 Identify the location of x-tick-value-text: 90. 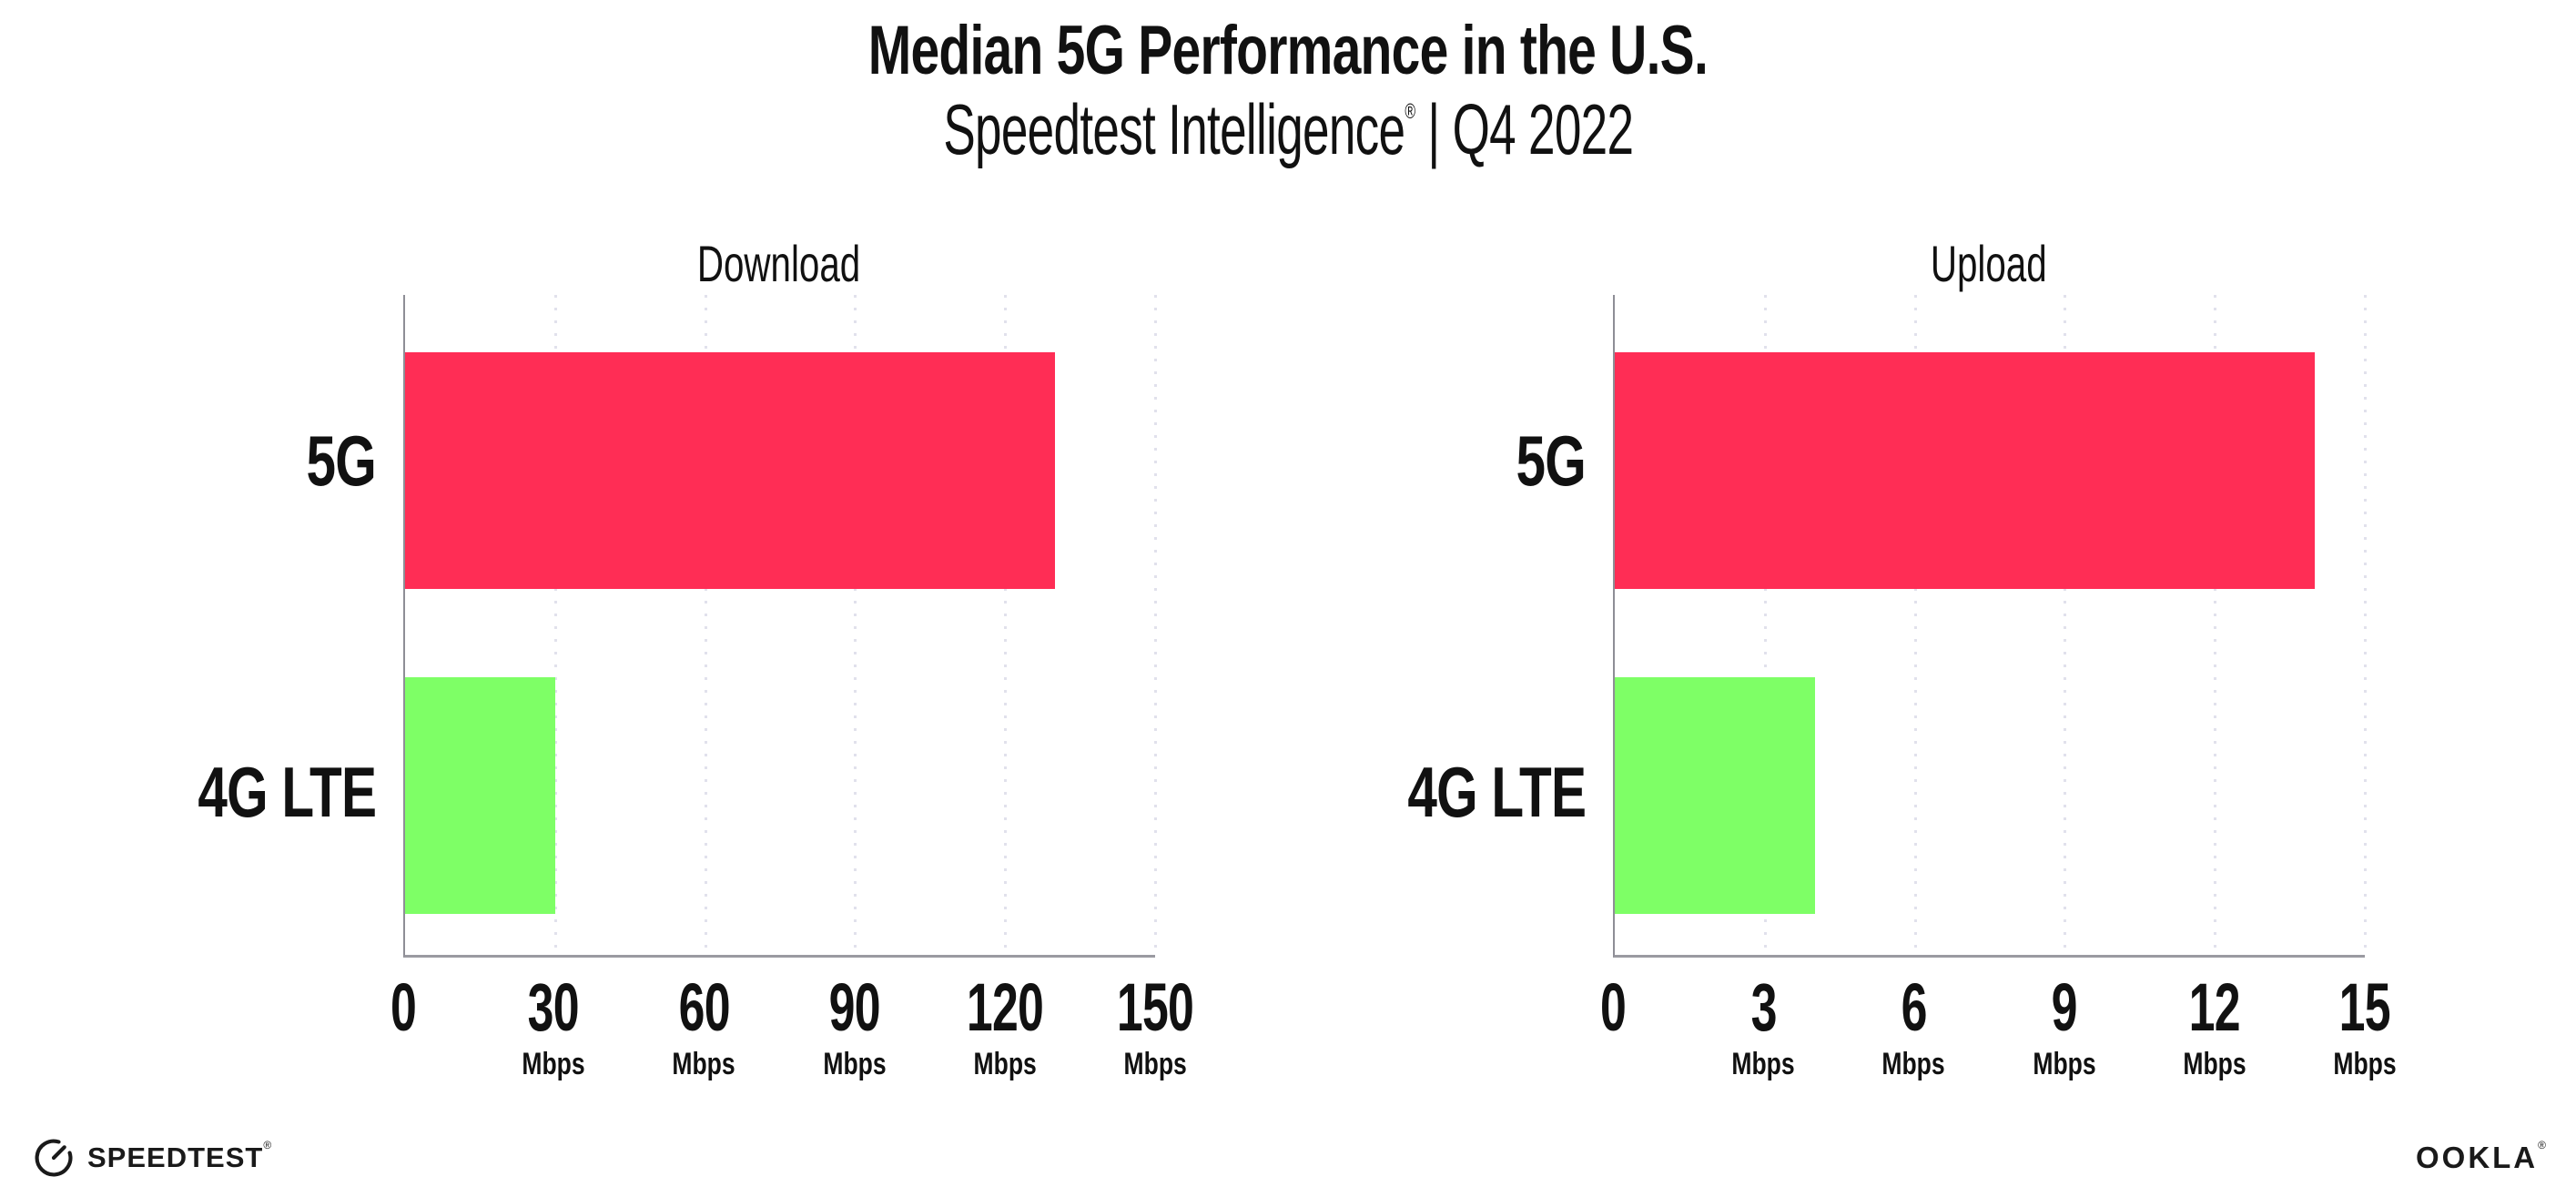
(854, 1007).